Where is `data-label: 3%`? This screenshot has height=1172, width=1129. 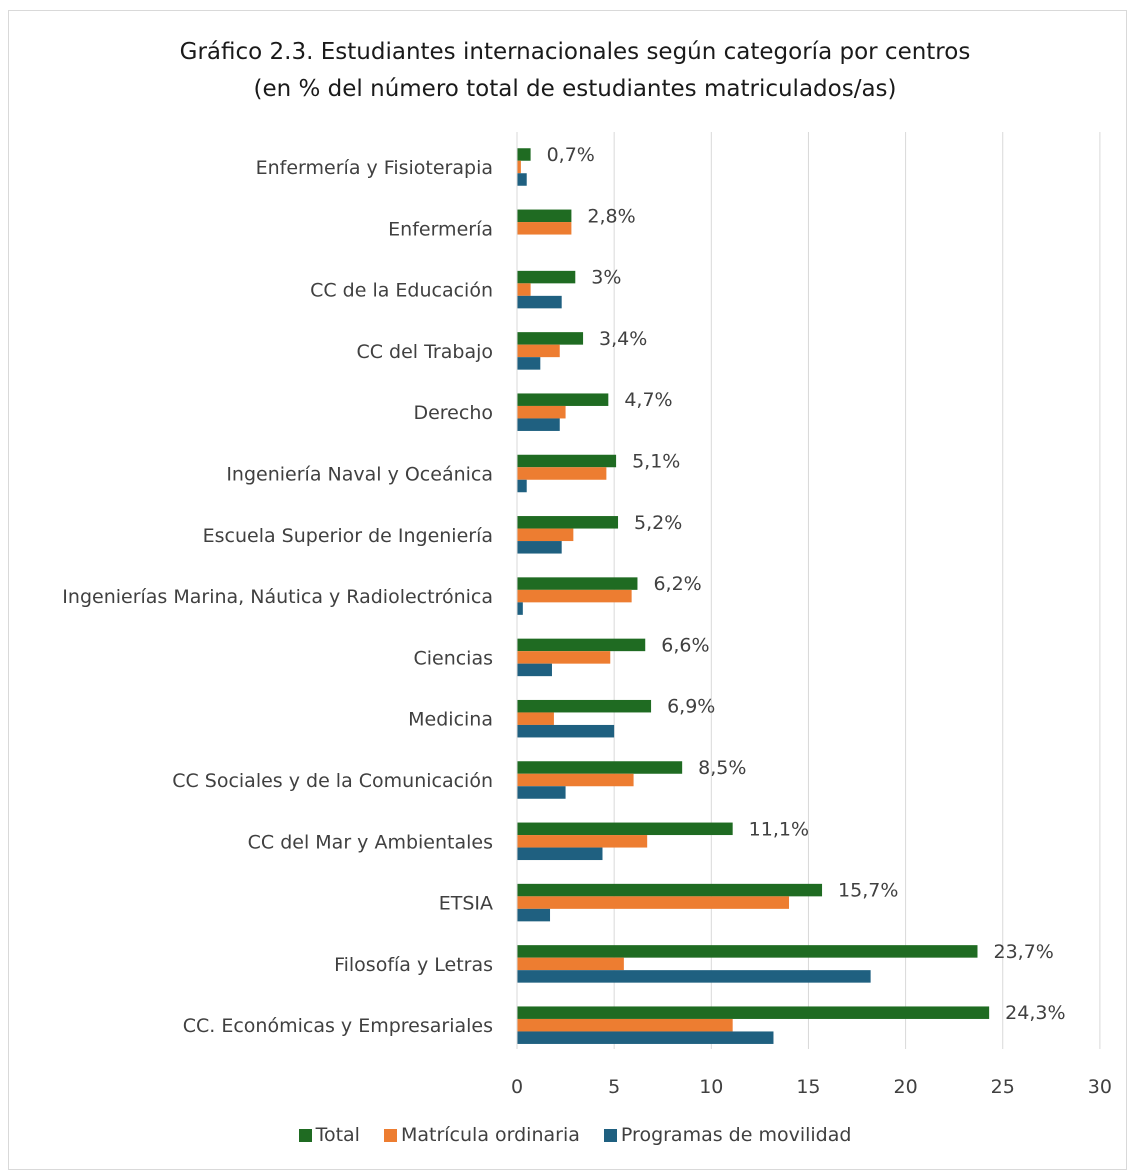 data-label: 3% is located at coordinates (606, 278).